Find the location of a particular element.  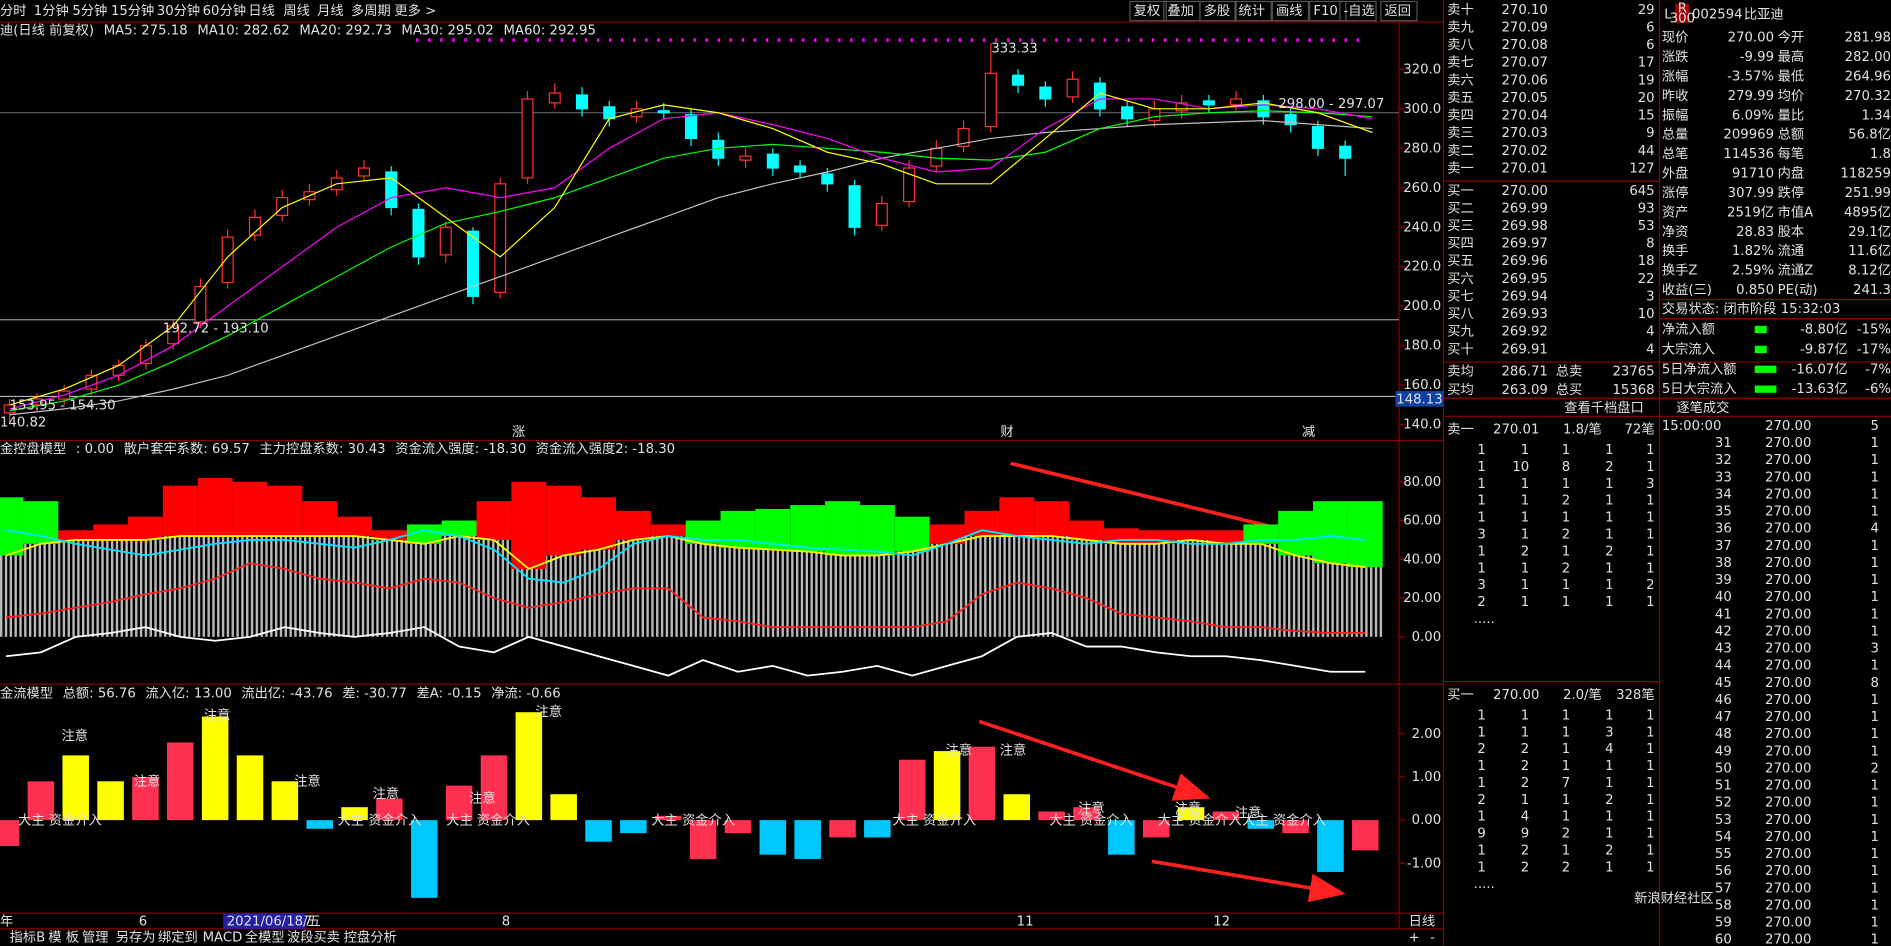

trade-time: 31 is located at coordinates (1723, 443).